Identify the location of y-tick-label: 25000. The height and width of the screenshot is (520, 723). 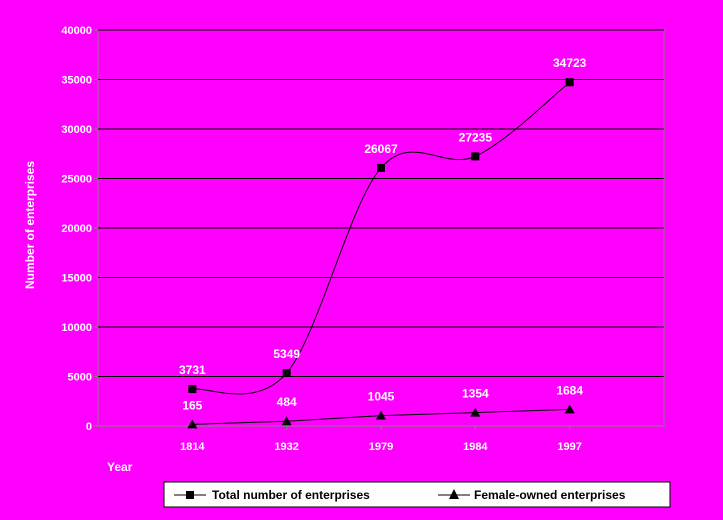
(76, 180).